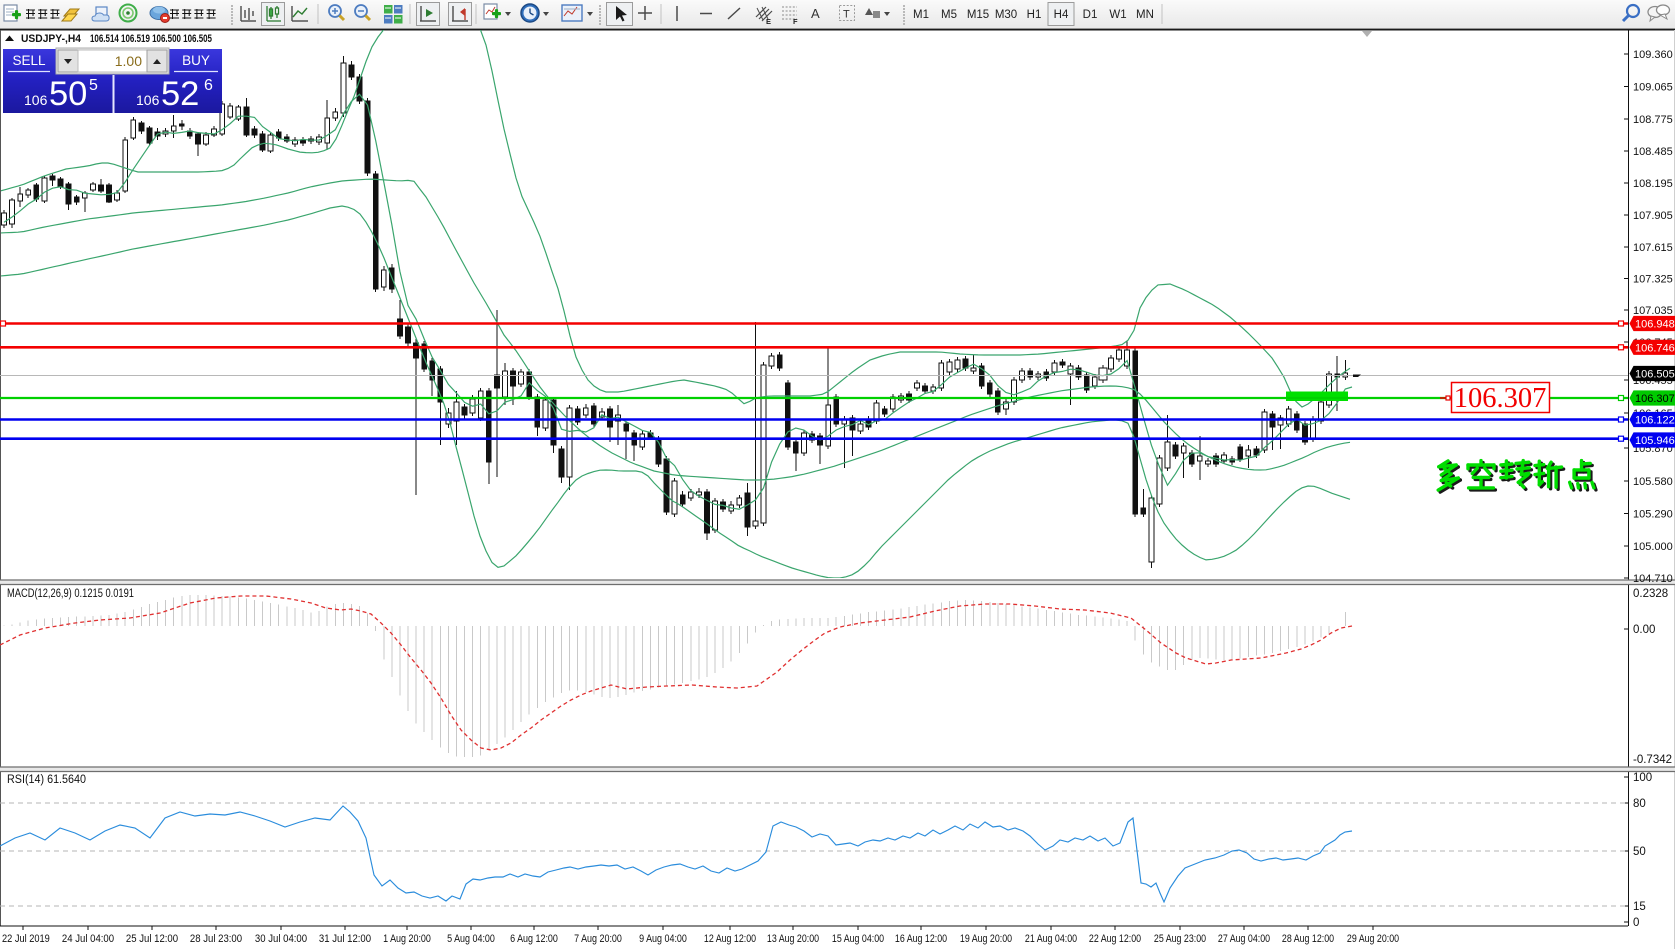 The height and width of the screenshot is (949, 1675). I want to click on svg-text: USDJPY-,H4, so click(51, 39).